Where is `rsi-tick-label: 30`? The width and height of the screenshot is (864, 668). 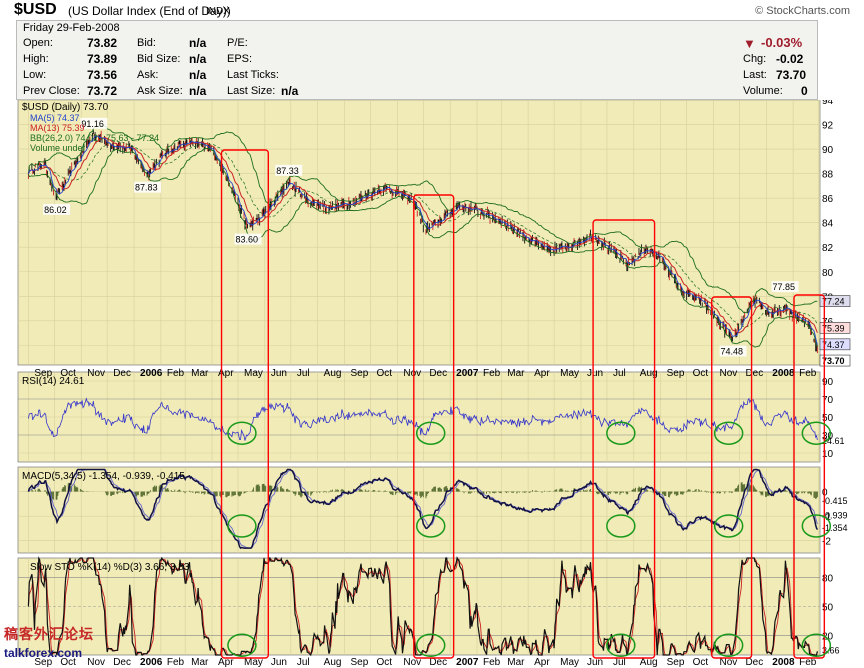
rsi-tick-label: 30 is located at coordinates (828, 436).